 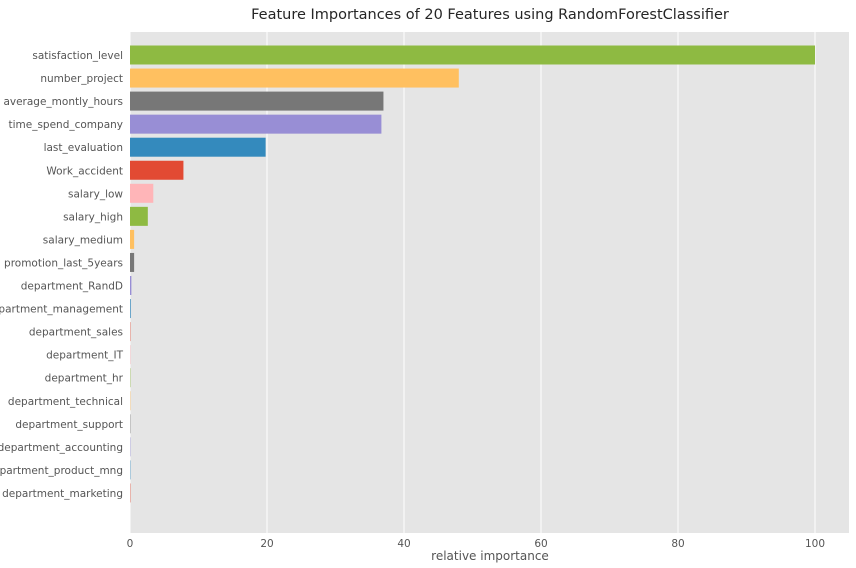 I want to click on bar-salary_low, so click(x=142, y=193).